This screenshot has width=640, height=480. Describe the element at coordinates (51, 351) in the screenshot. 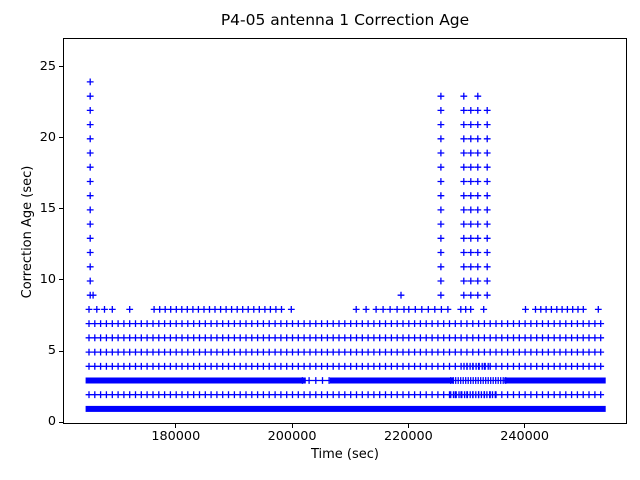

I see `y-tick-label: 5` at that location.